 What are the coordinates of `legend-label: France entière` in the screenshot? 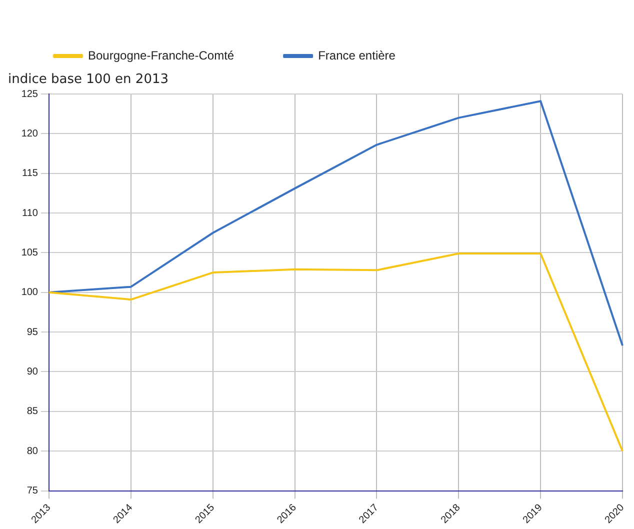 It's located at (357, 55).